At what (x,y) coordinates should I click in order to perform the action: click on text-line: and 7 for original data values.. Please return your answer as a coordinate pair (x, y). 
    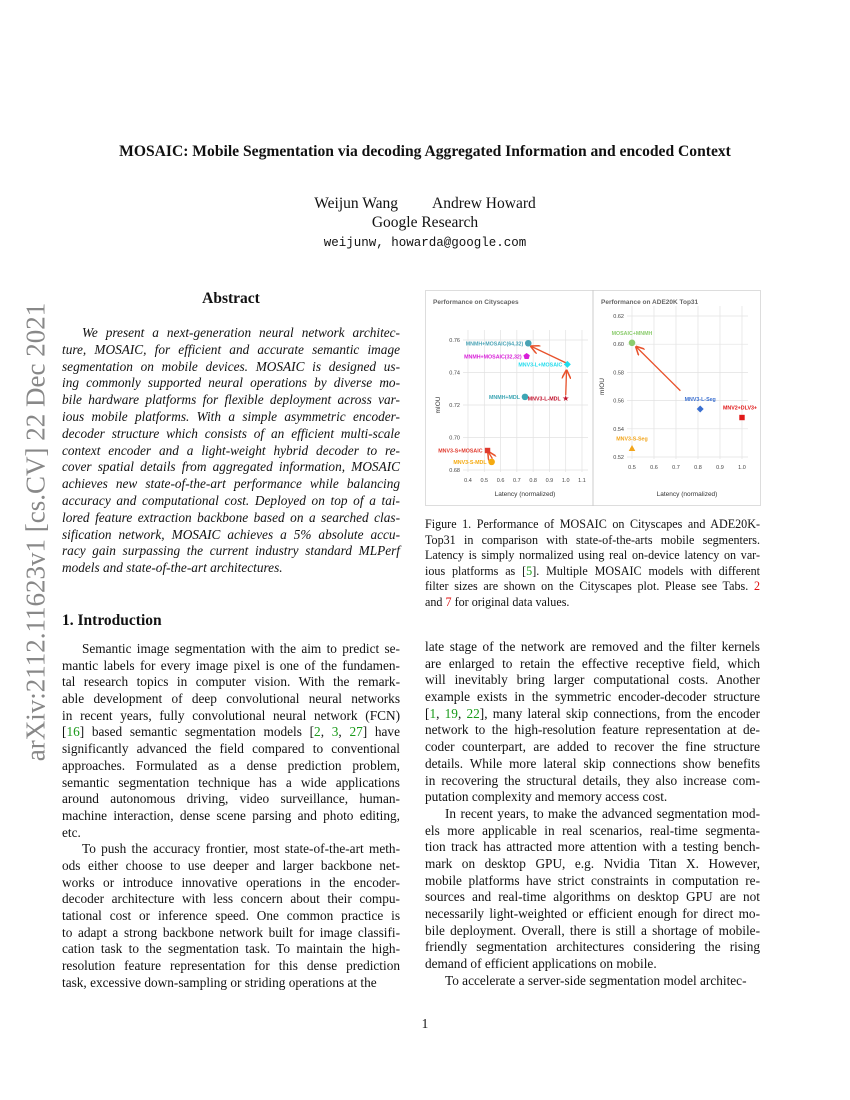
    Looking at the image, I should click on (497, 601).